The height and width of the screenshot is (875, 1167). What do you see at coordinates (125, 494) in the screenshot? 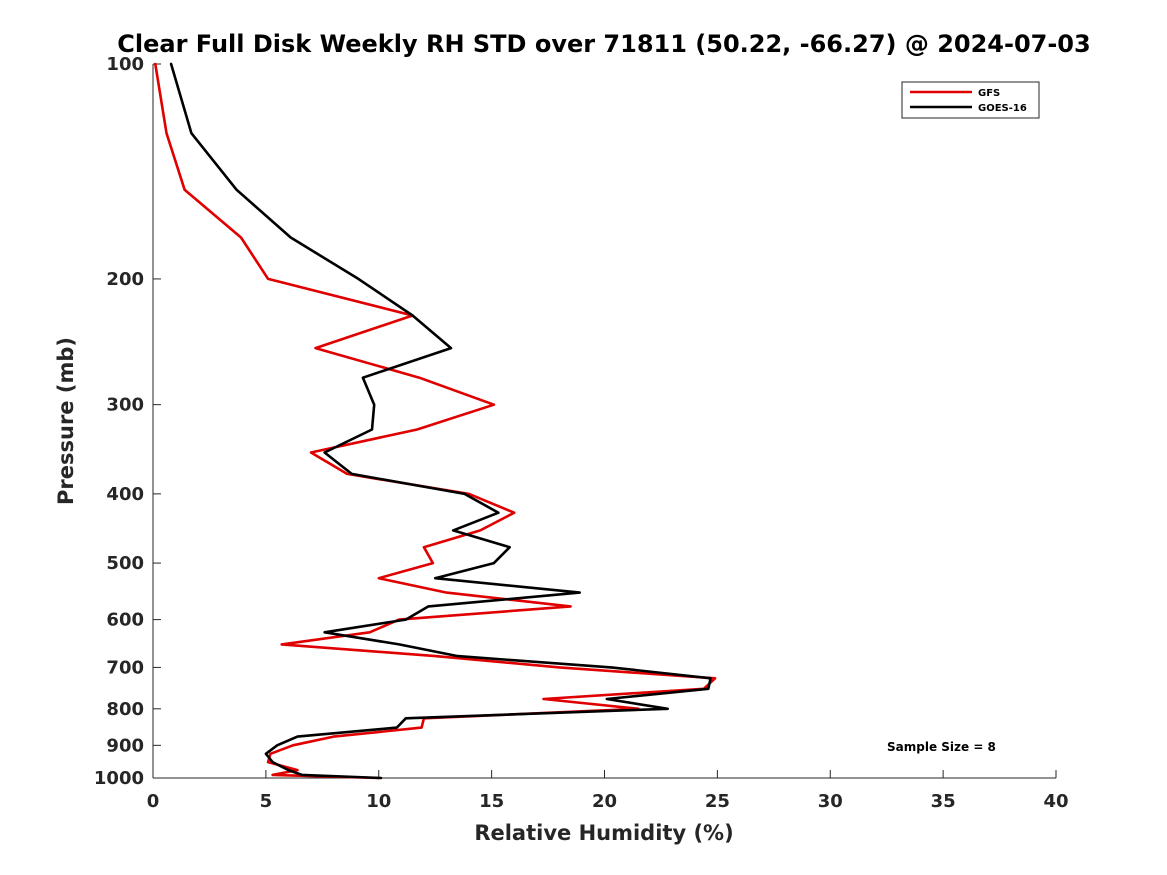
I see `y-tick-label-400: 400` at bounding box center [125, 494].